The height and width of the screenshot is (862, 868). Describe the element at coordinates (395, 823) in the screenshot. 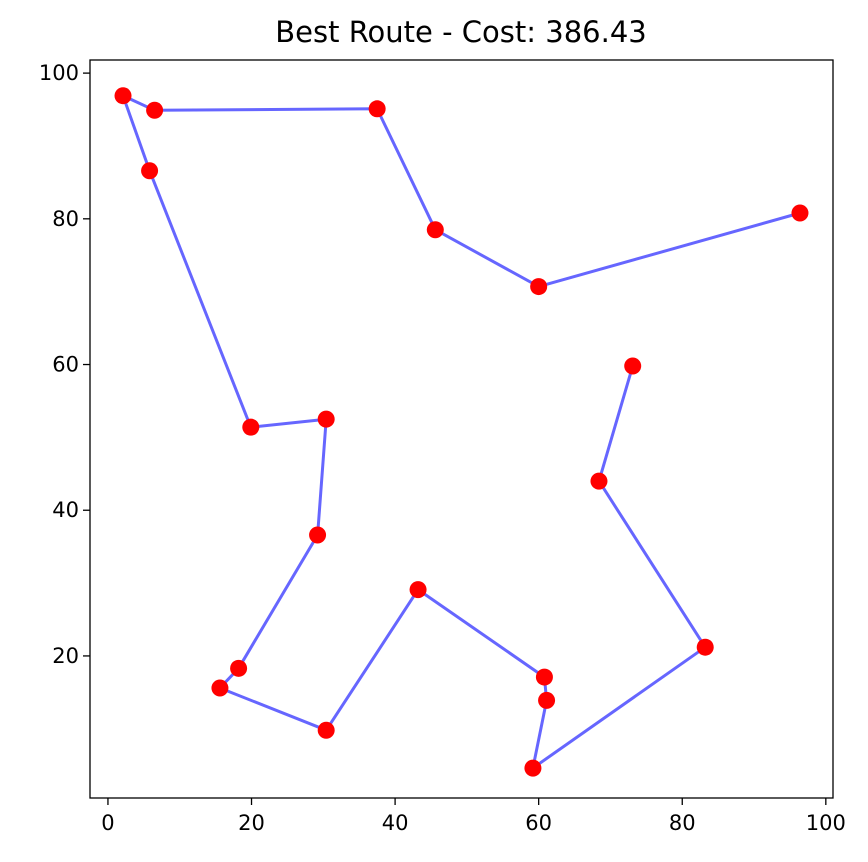

I see `x-tick-label: 40` at that location.